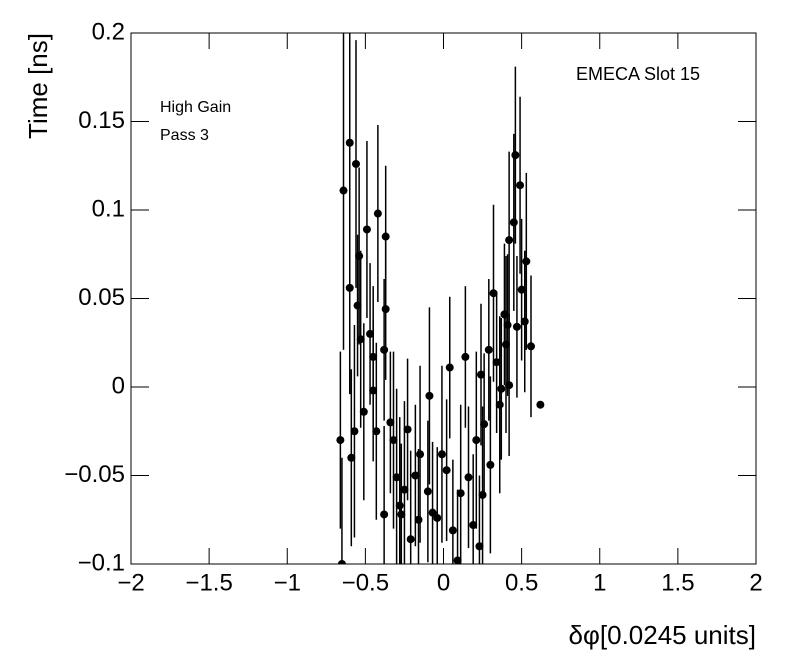  I want to click on y-tick-label: 0.2, so click(108, 31).